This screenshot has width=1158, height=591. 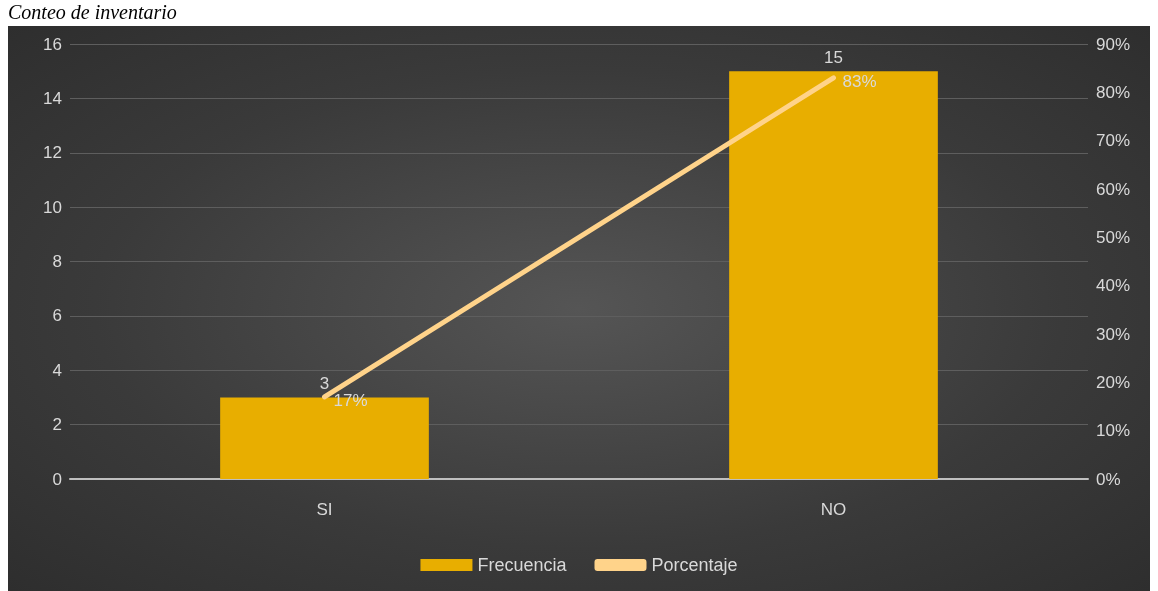 What do you see at coordinates (694, 565) in the screenshot?
I see `legend-label: Porcentaje` at bounding box center [694, 565].